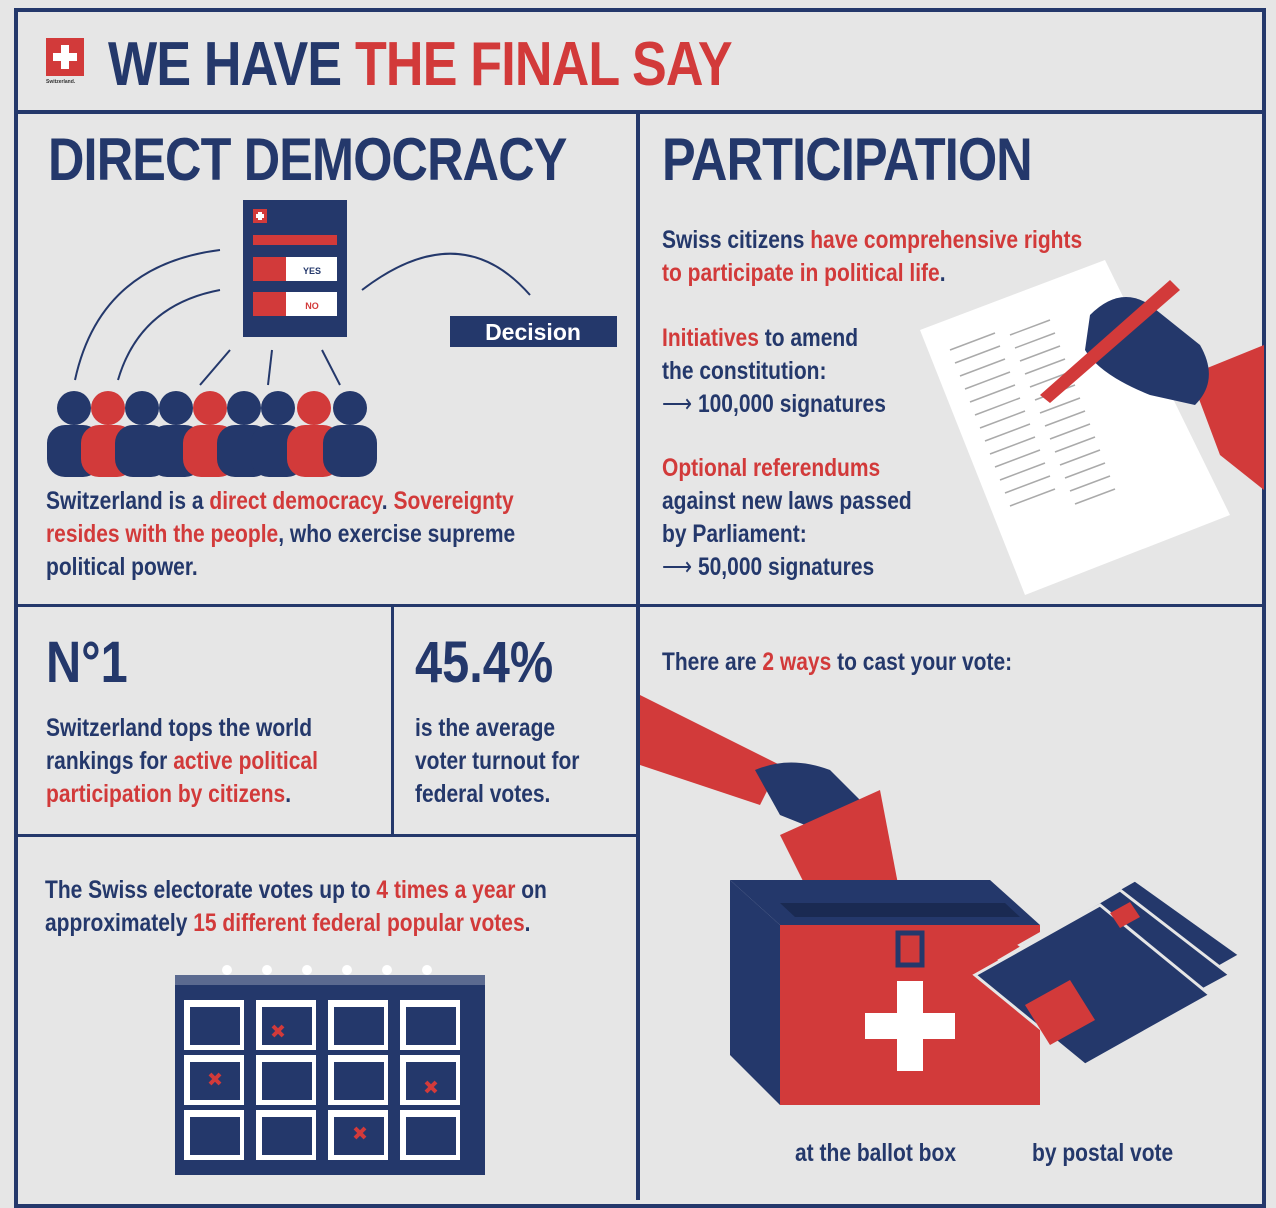 Image resolution: width=1276 pixels, height=1208 pixels. I want to click on text-segment: Switzerland is a, so click(128, 501).